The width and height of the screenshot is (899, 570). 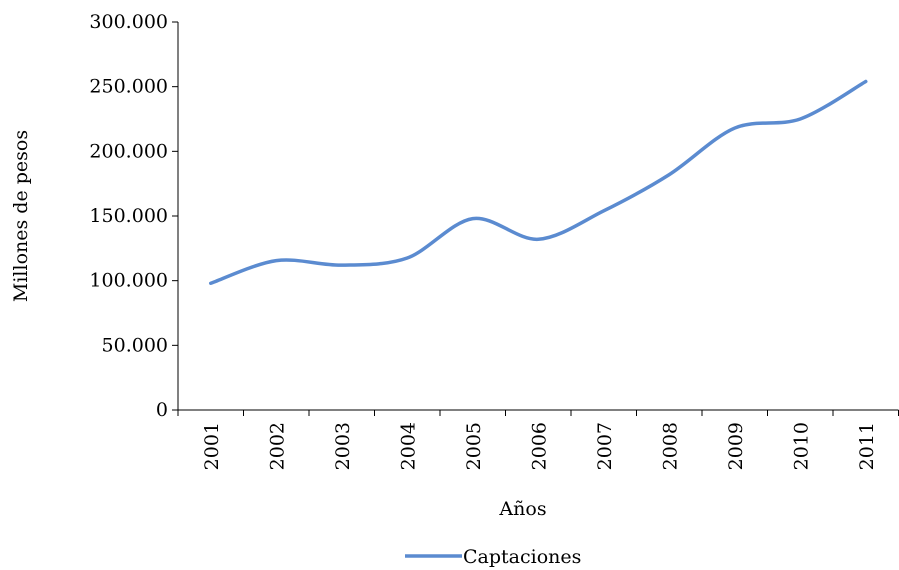 I want to click on y-tick-label: 50.000, so click(x=135, y=345).